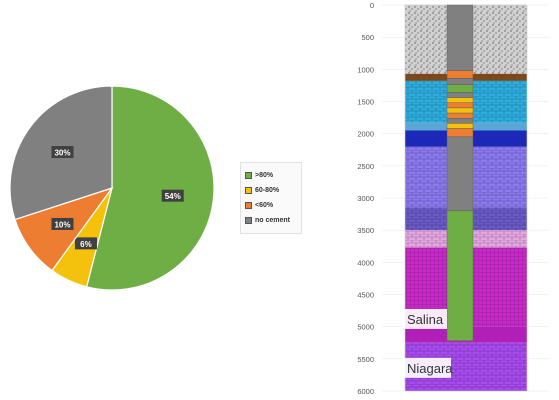 Image resolution: width=559 pixels, height=400 pixels. Describe the element at coordinates (365, 230) in the screenshot. I see `depth-tick-3500: 3500` at that location.